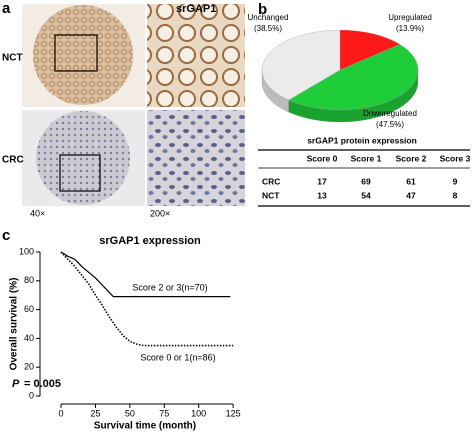  I want to click on pie-value-label: (47.5%), so click(390, 124).